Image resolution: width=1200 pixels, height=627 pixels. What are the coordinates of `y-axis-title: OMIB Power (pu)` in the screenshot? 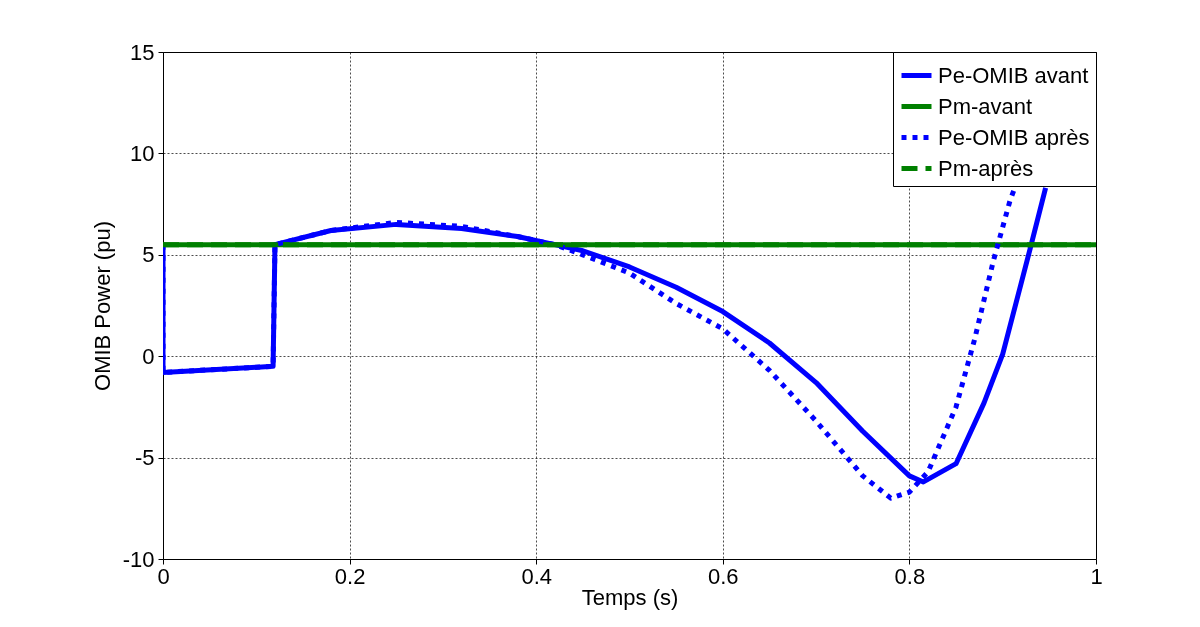 It's located at (102, 306).